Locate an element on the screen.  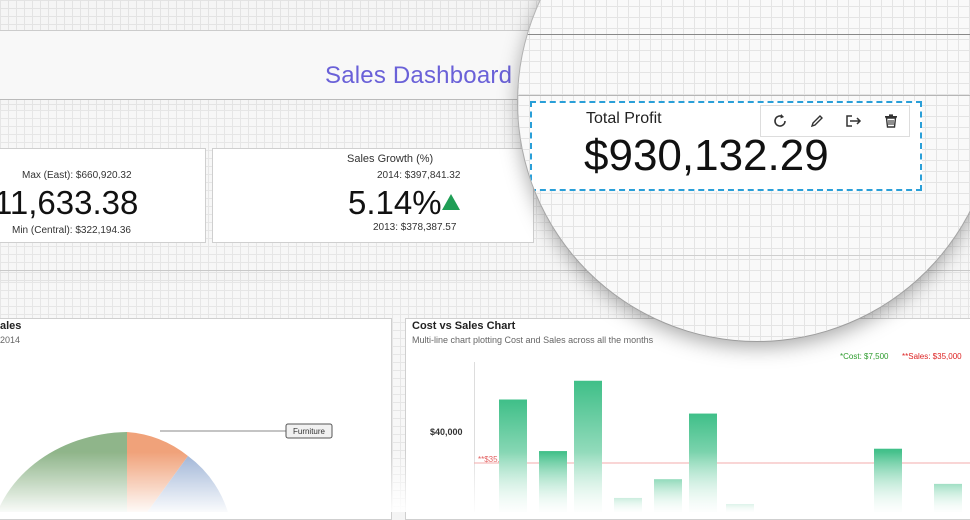
lens-header-line is located at coordinates (744, 34).